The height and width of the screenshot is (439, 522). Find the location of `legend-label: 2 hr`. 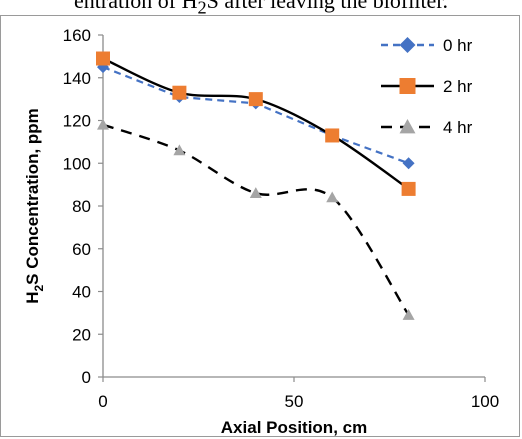

legend-label: 2 hr is located at coordinates (458, 86).